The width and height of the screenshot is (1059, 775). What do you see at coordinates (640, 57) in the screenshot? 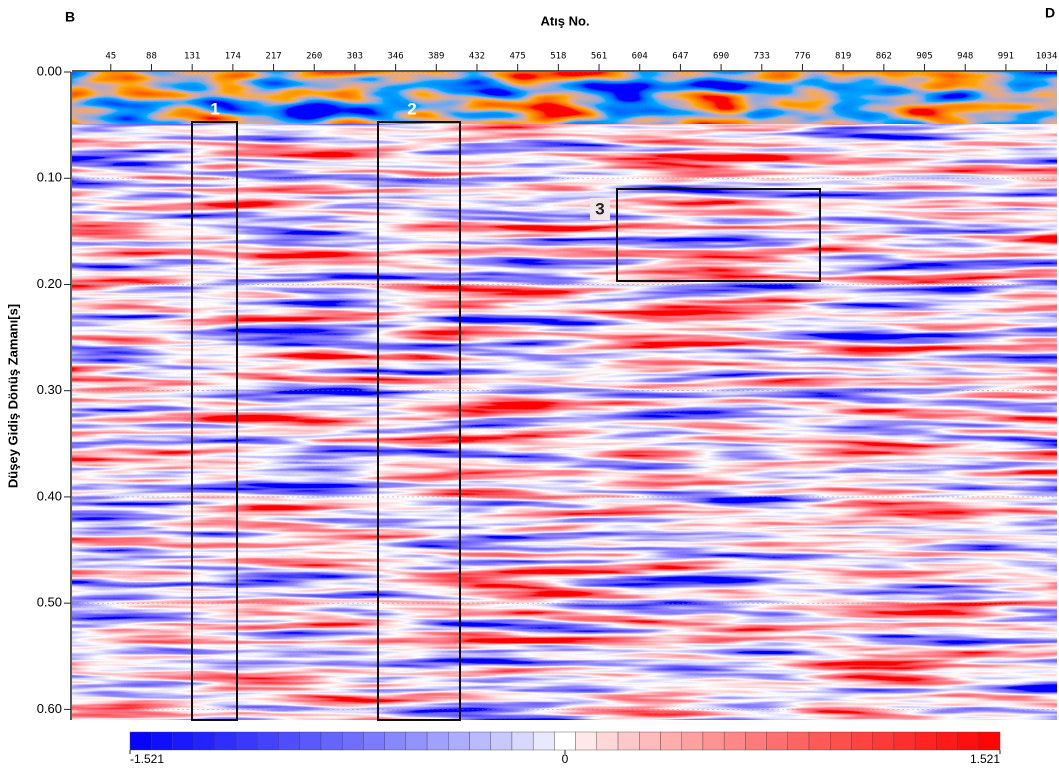
I see `x-tick-label: 604` at bounding box center [640, 57].